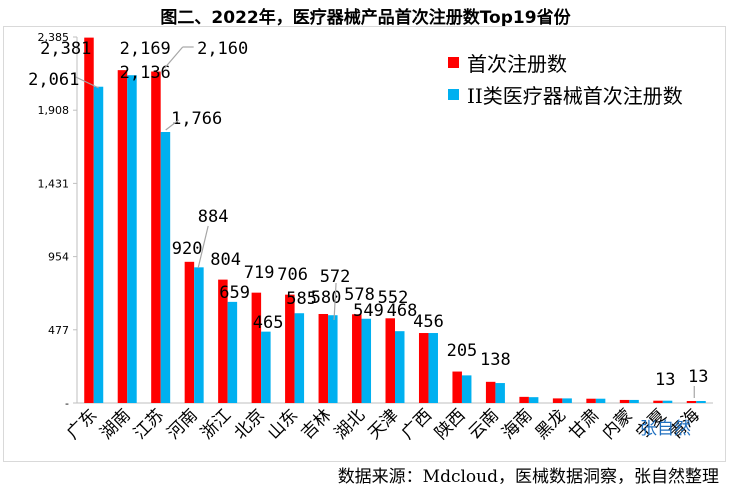 The width and height of the screenshot is (731, 489). Describe the element at coordinates (423, 368) in the screenshot. I see `bar-first-reg-广西` at that location.